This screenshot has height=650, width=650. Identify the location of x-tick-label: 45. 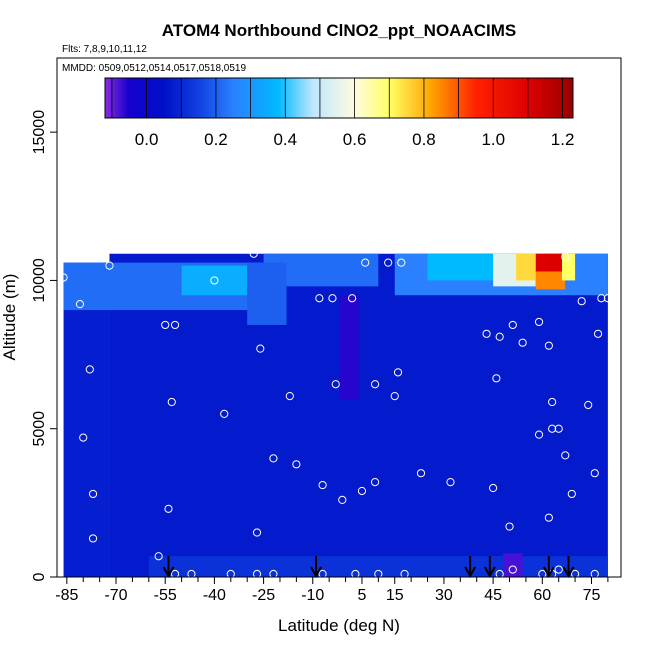
(493, 595).